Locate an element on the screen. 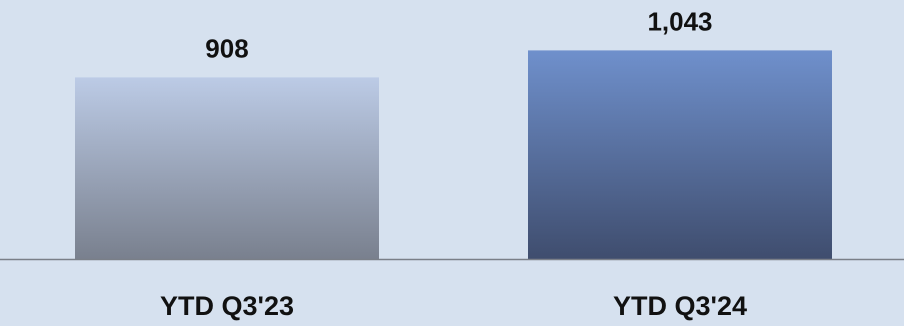  data-label-ytd-q3-24: 1,043 is located at coordinates (679, 21).